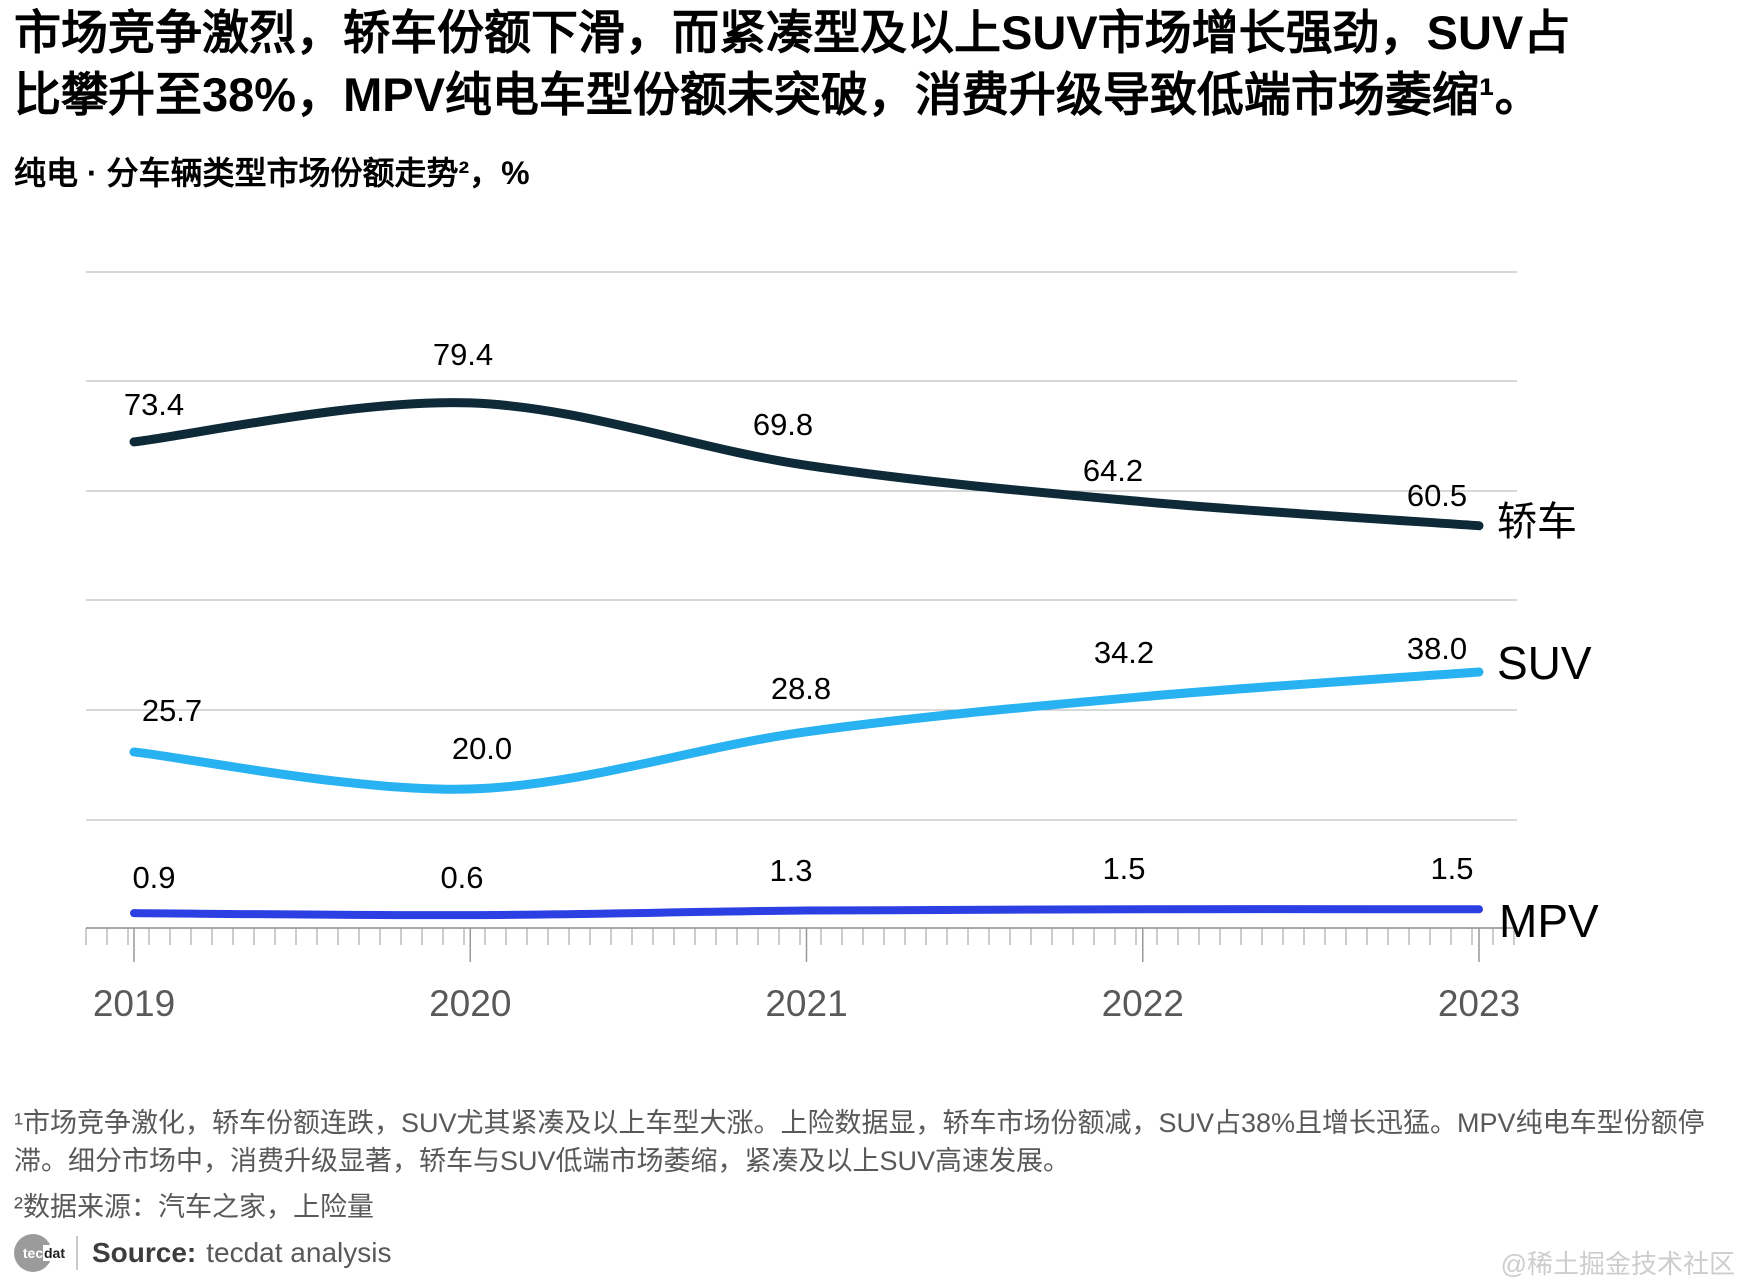 Image resolution: width=1741 pixels, height=1278 pixels. What do you see at coordinates (1113, 470) in the screenshot?
I see `sedan-value-label: 64.2` at bounding box center [1113, 470].